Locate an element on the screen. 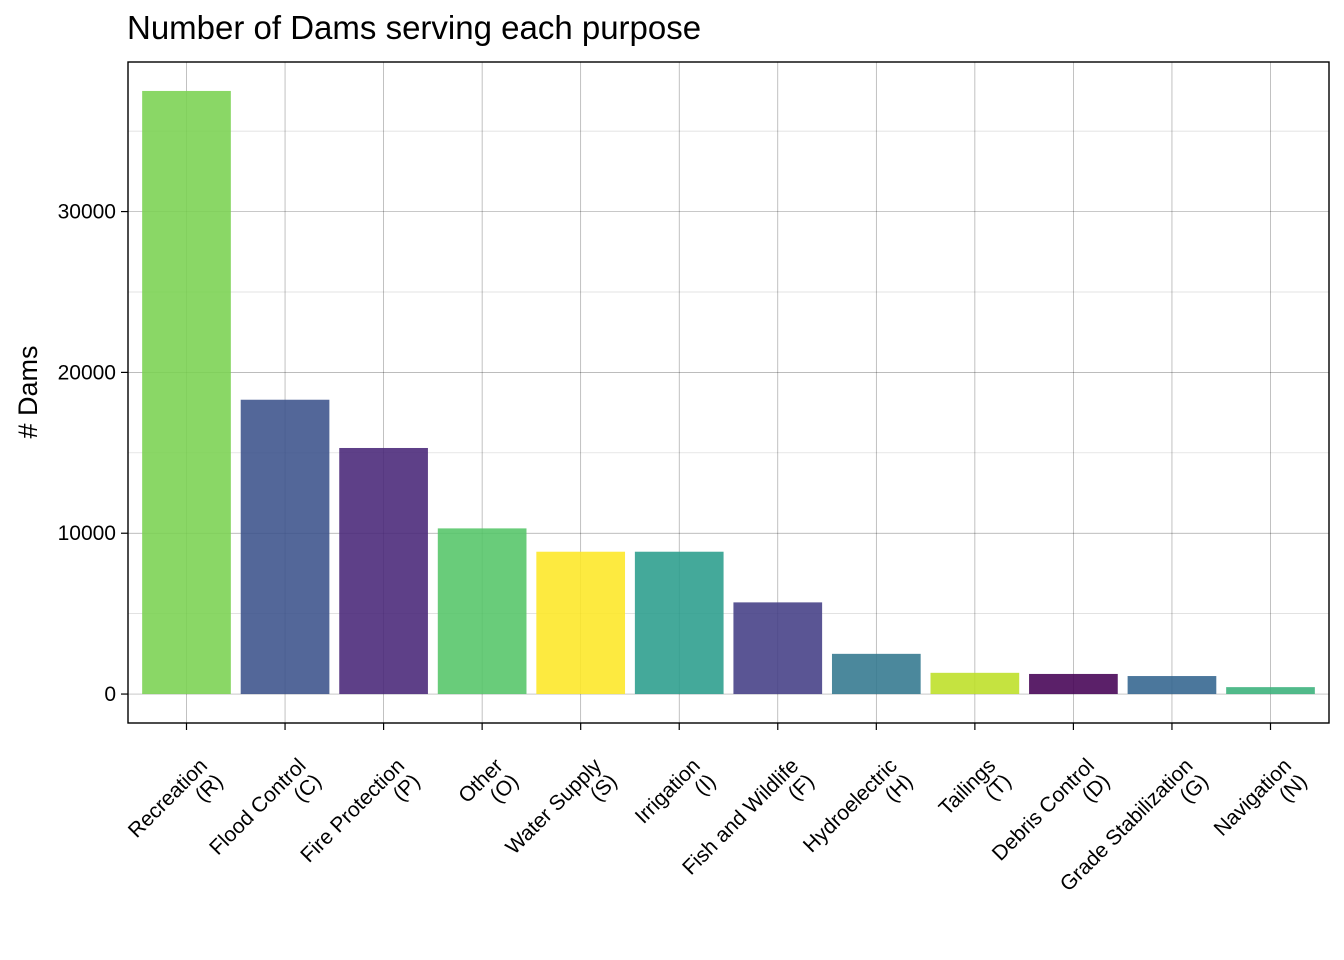 This screenshot has width=1344, height=960. chart-title: Number of Dams serving each purpose is located at coordinates (414, 27).